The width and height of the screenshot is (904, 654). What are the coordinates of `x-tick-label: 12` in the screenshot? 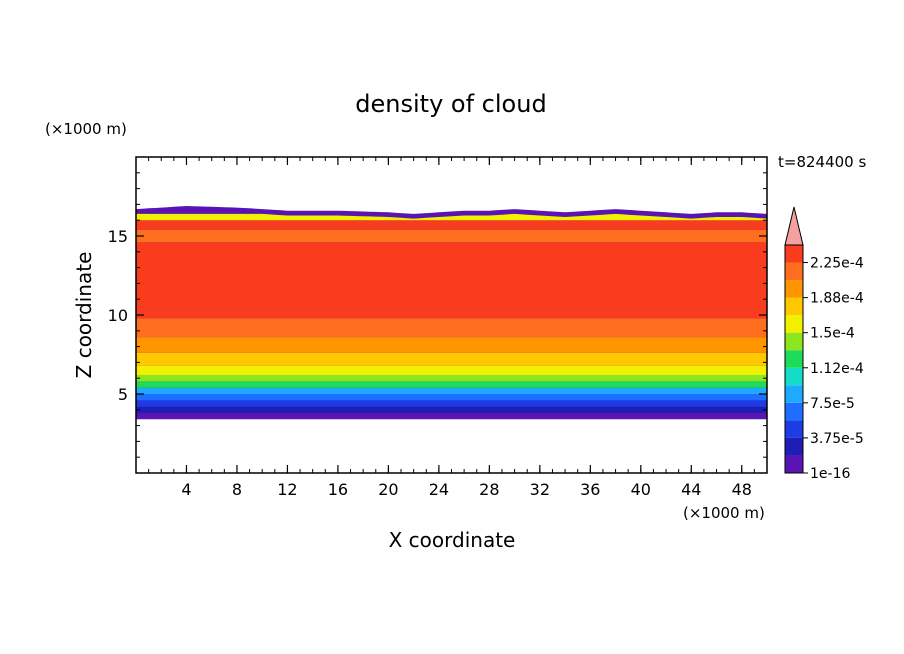 It's located at (287, 489).